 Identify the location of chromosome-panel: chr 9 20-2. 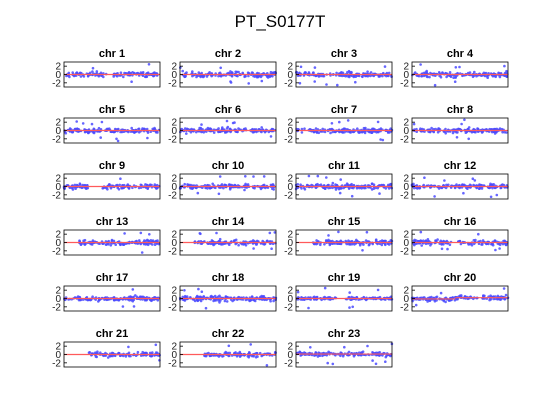
(106, 180).